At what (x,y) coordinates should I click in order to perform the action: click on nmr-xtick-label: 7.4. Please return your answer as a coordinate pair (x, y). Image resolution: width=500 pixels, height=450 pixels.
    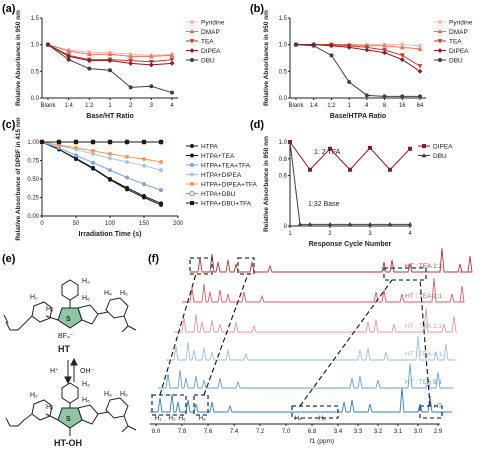
    Looking at the image, I should click on (234, 432).